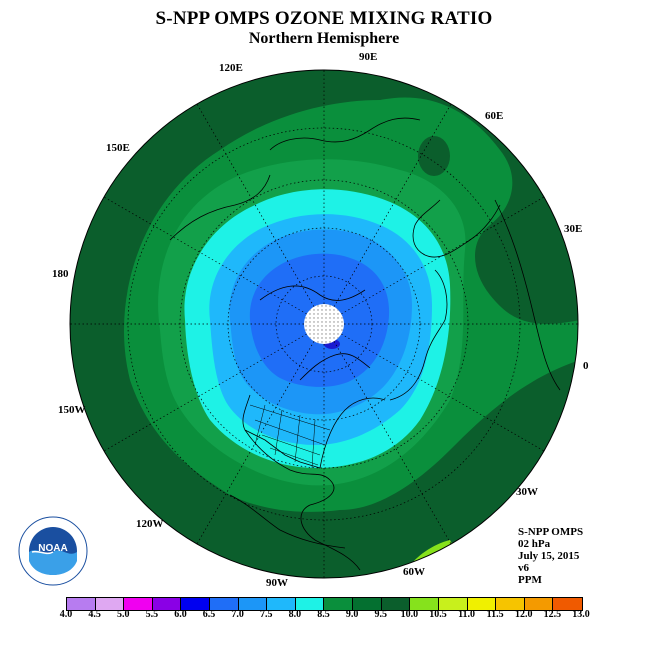 Image resolution: width=648 pixels, height=648 pixels. Describe the element at coordinates (123, 614) in the screenshot. I see `colorbar-tick-label: 5.0` at that location.